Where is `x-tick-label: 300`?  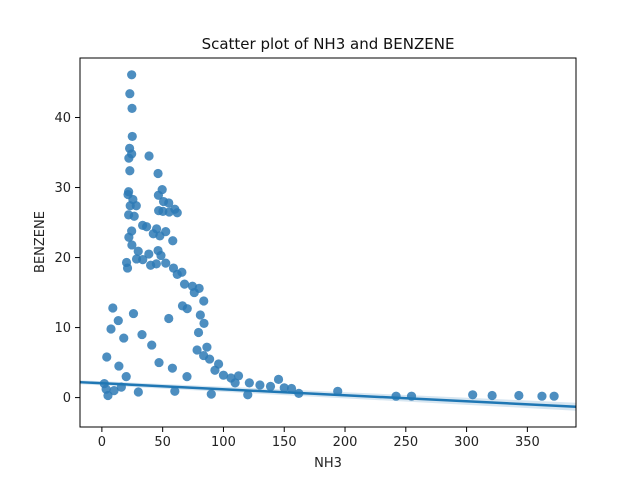 x-tick-label: 300 is located at coordinates (466, 442).